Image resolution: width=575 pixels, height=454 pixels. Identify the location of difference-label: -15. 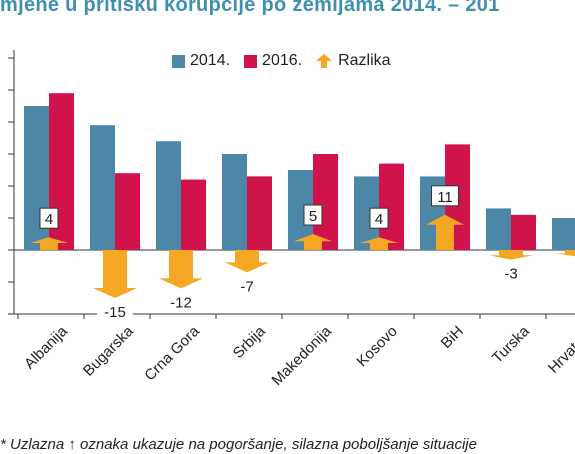
(115, 312).